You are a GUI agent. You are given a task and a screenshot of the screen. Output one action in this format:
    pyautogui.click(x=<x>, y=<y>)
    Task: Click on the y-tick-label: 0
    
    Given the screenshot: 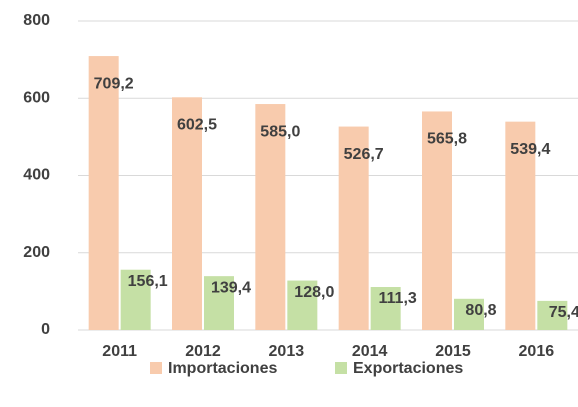 What is the action you would take?
    pyautogui.click(x=45, y=329)
    